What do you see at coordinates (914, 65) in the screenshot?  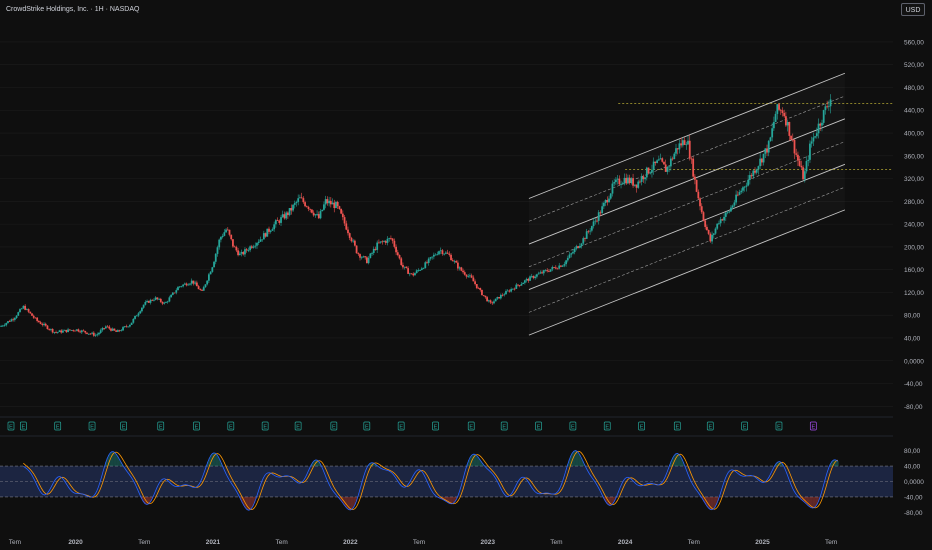 I see `price-tick-label: 520,00` at bounding box center [914, 65].